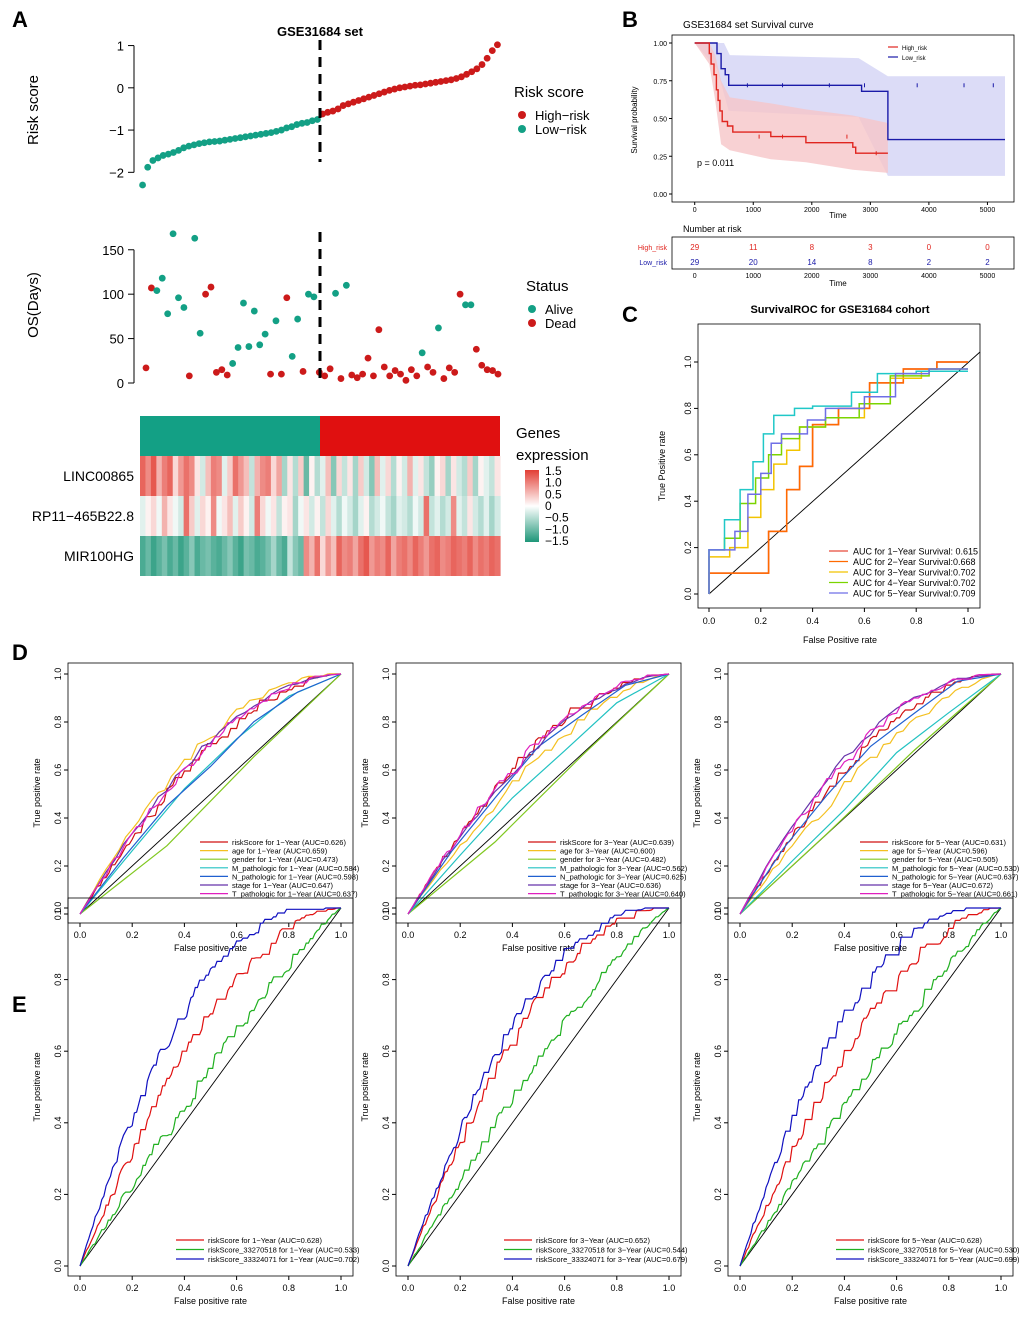 The height and width of the screenshot is (1318, 1020). I want to click on rocE2-xtick-label: 1.0, so click(669, 1288).